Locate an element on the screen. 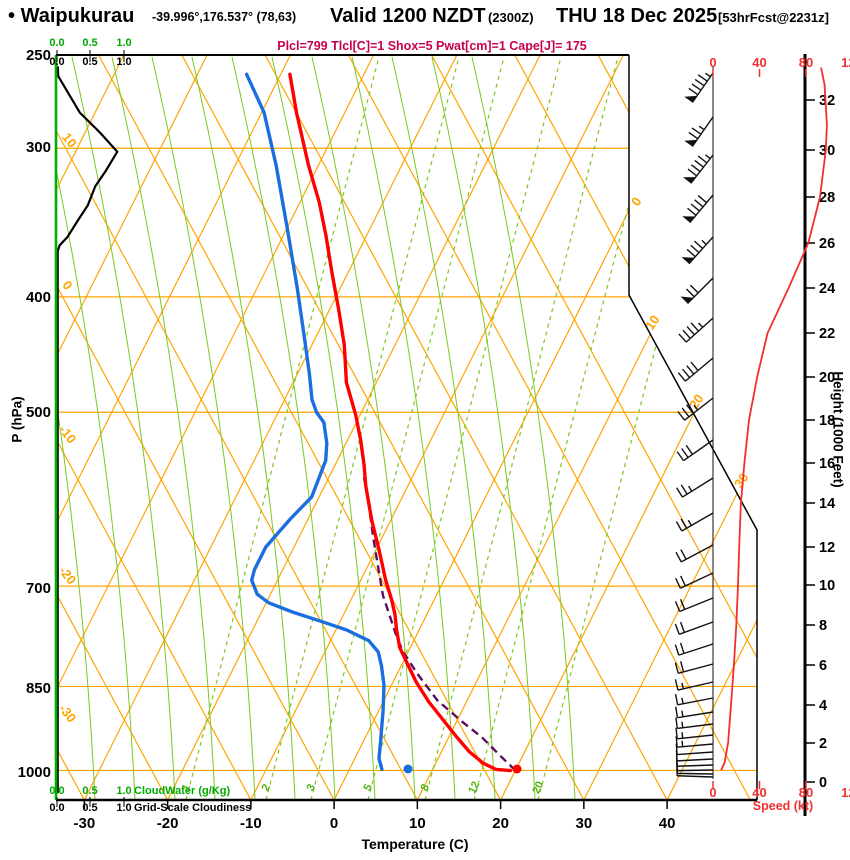  temperature-tick-label: 30 is located at coordinates (584, 823).